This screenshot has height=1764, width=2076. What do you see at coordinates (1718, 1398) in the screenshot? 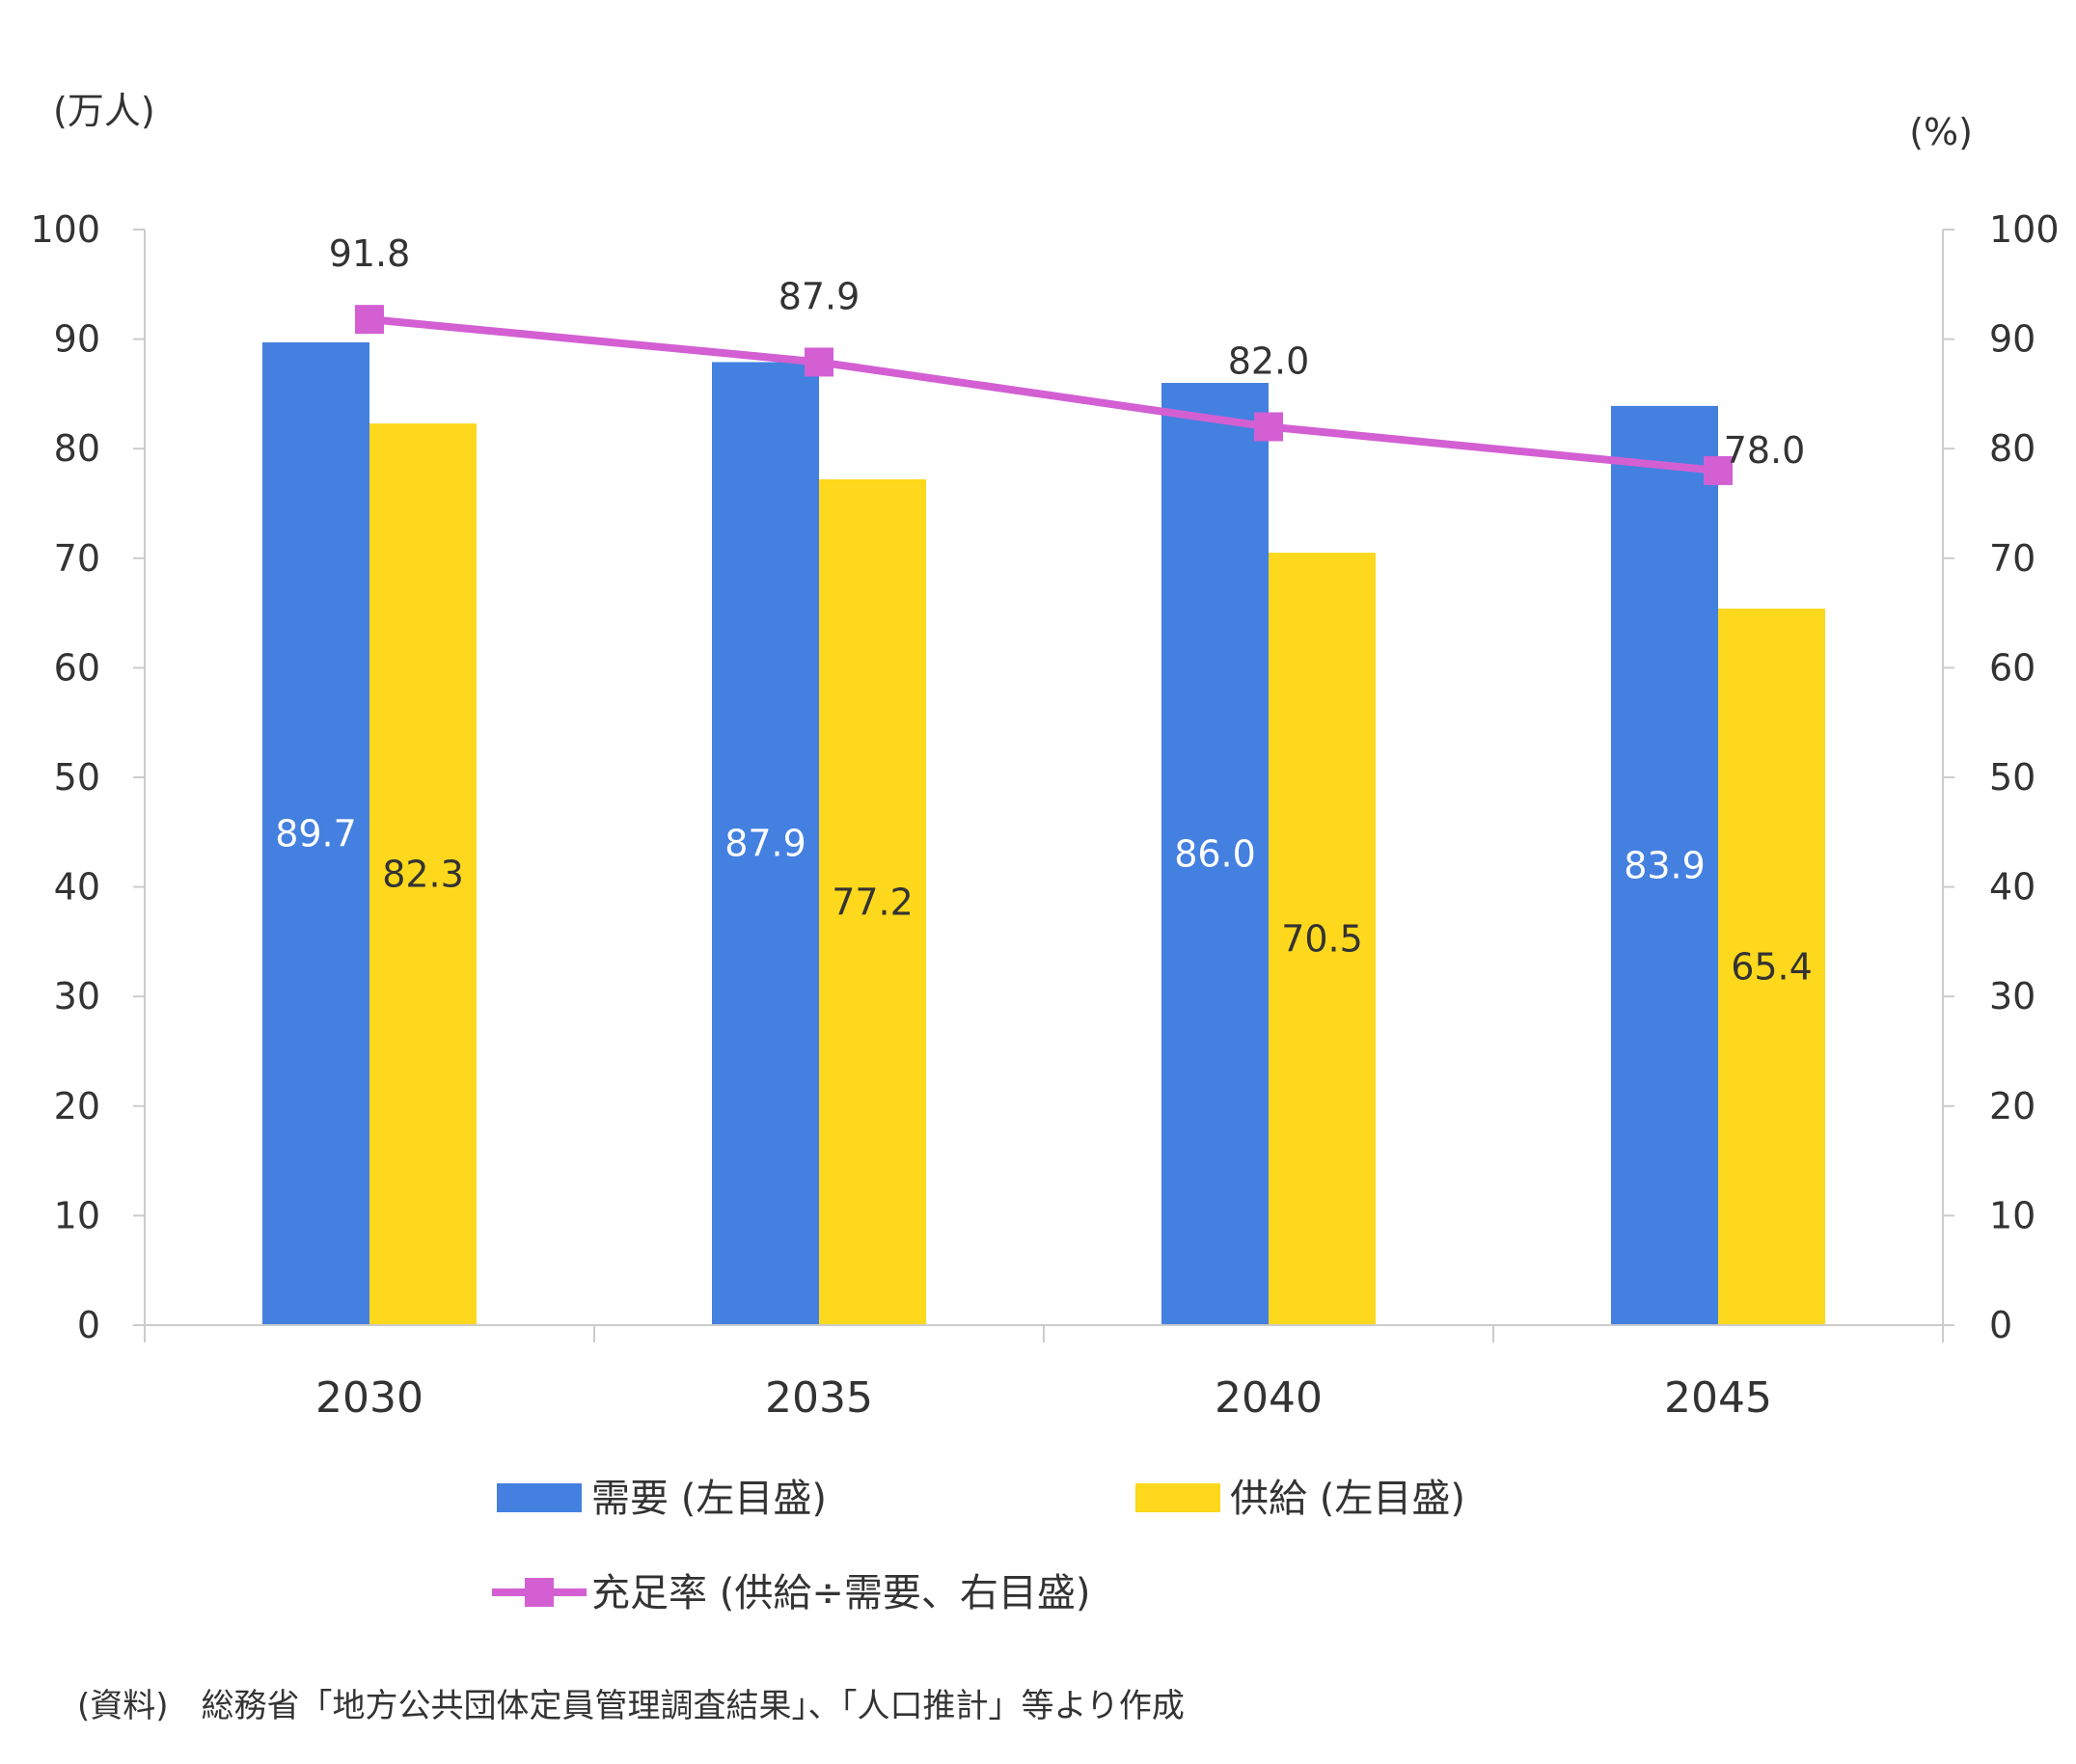
I see `x-tick-label: 2045` at bounding box center [1718, 1398].